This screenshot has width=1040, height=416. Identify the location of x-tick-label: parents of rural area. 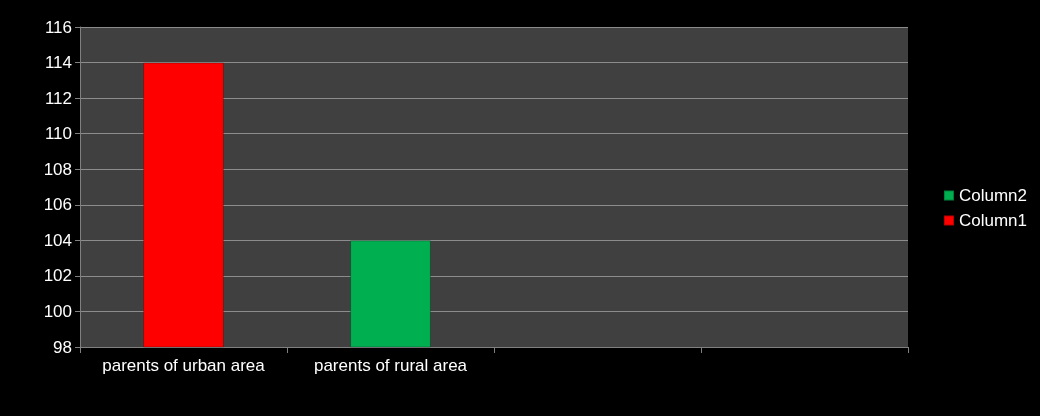
(390, 365).